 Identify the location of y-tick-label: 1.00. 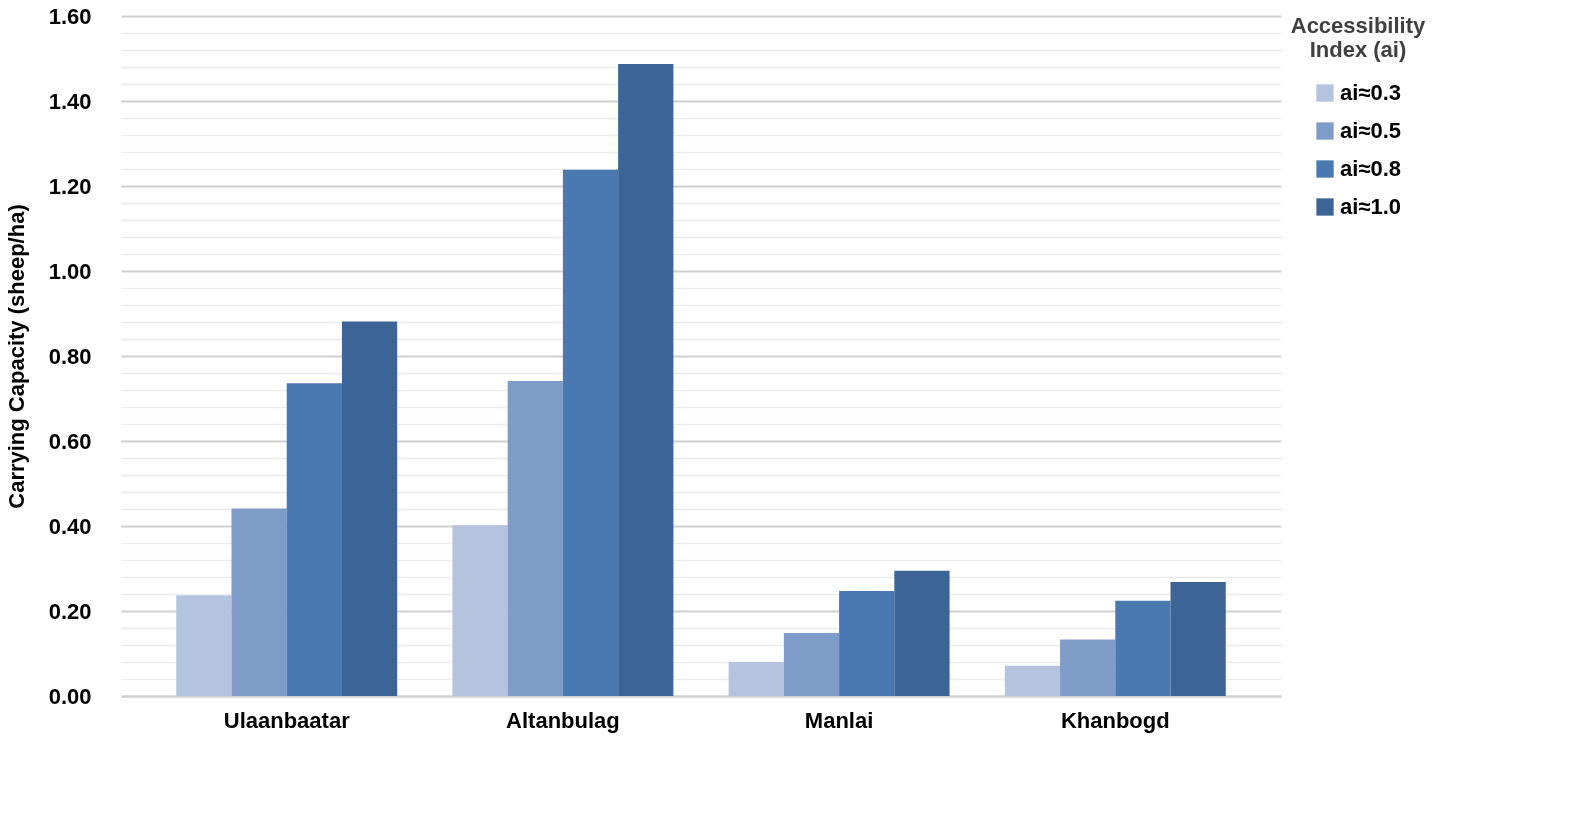
(70, 271).